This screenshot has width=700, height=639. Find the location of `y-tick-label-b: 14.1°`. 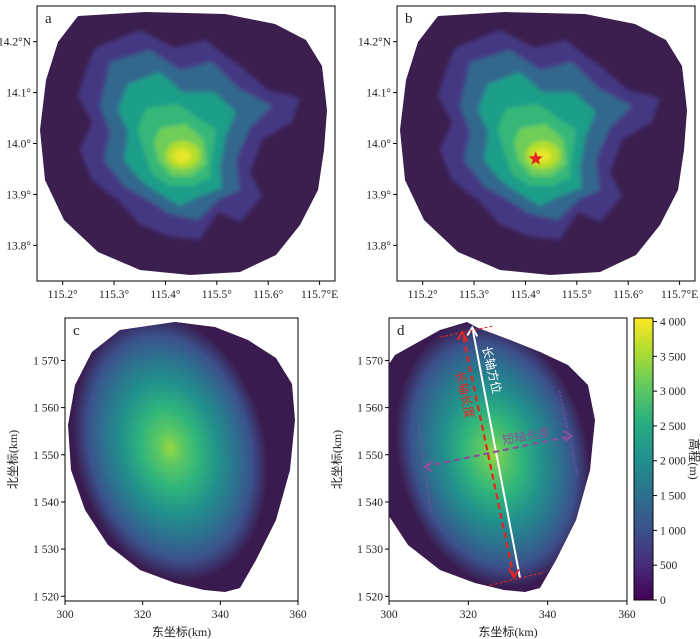

y-tick-label-b: 14.1° is located at coordinates (378, 94).